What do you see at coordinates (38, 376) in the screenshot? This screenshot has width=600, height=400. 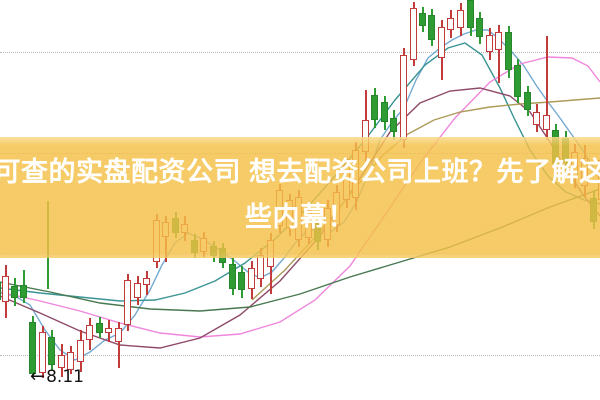 I see `left-arrow-icon: ←` at bounding box center [38, 376].